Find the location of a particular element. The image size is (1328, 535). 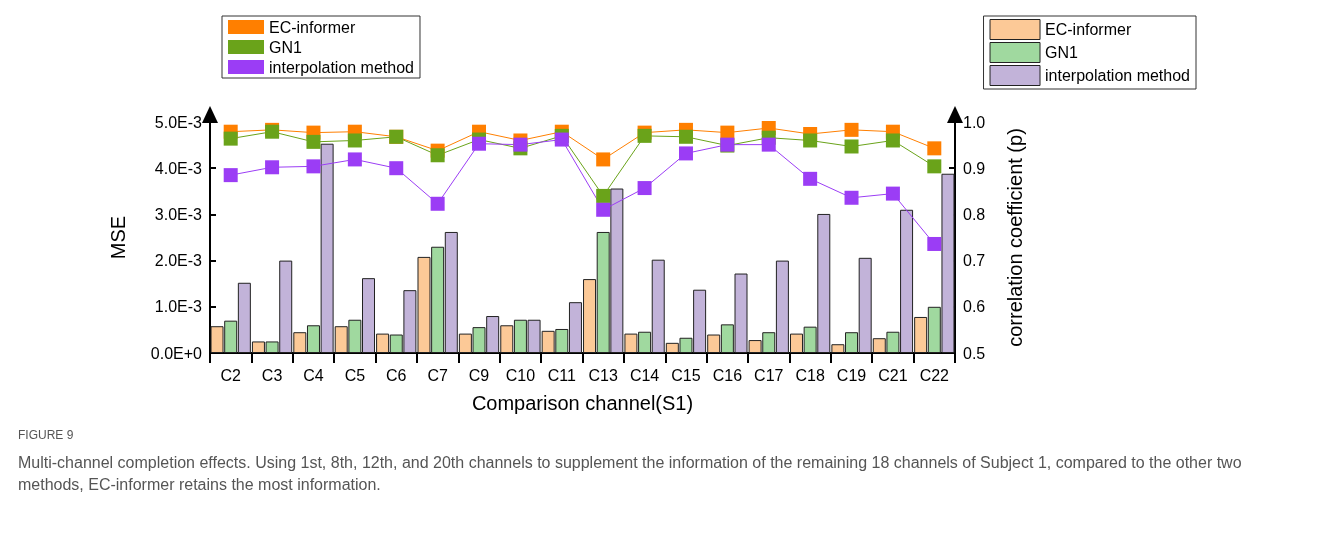

y-tick-label: 5.0E-3 is located at coordinates (178, 122).